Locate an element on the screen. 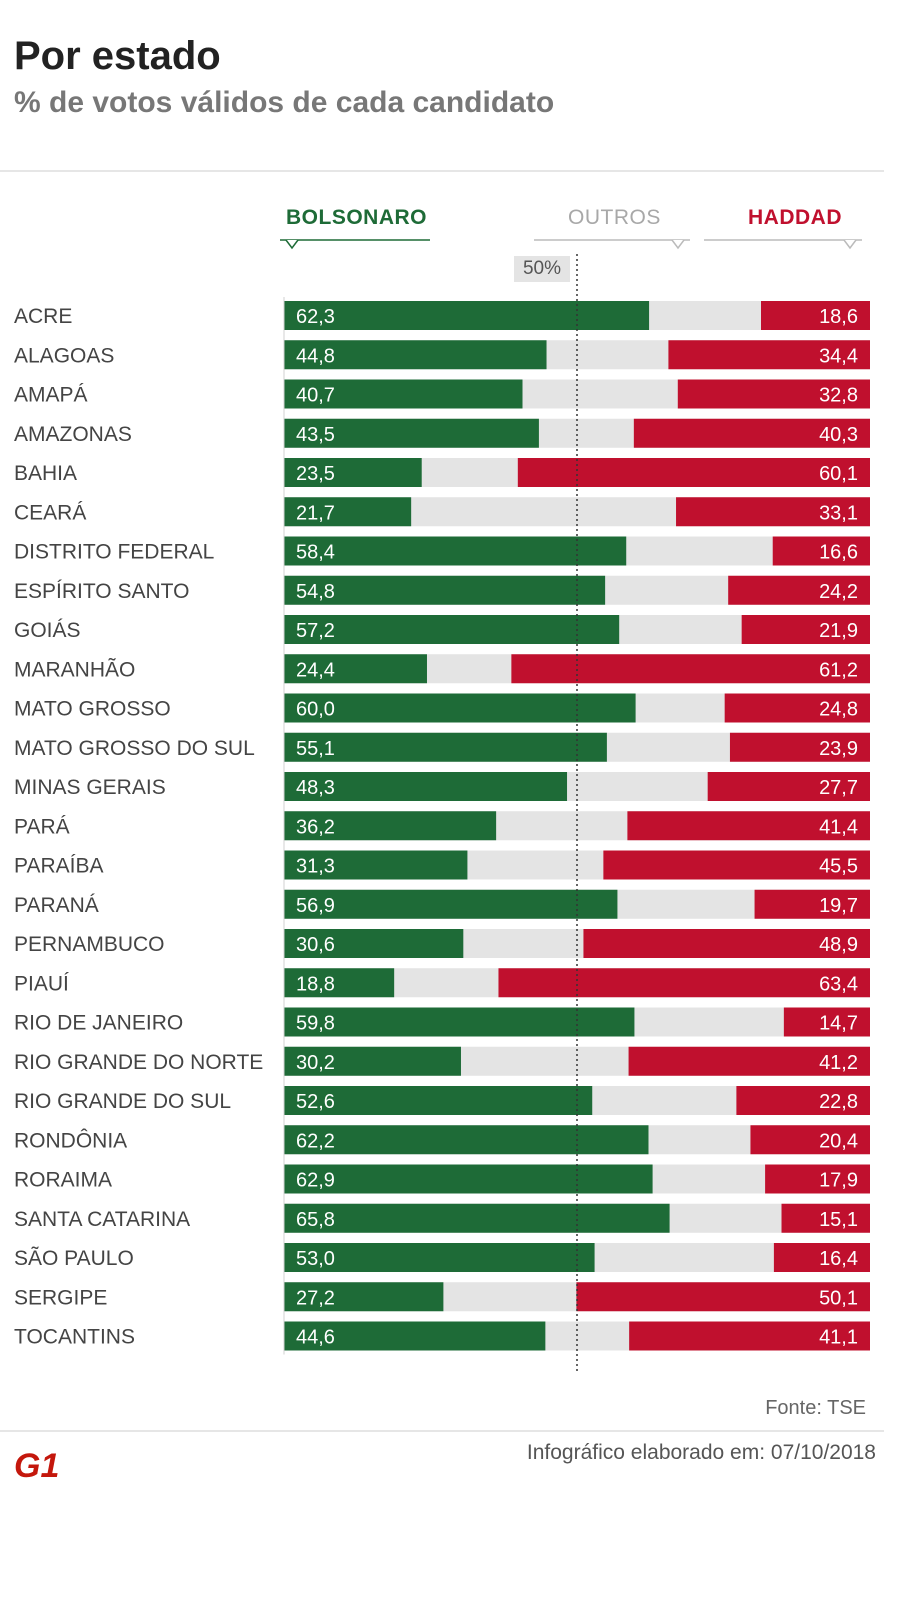  state-row: RORAIMA 62,9 17,9 is located at coordinates (442, 1179).